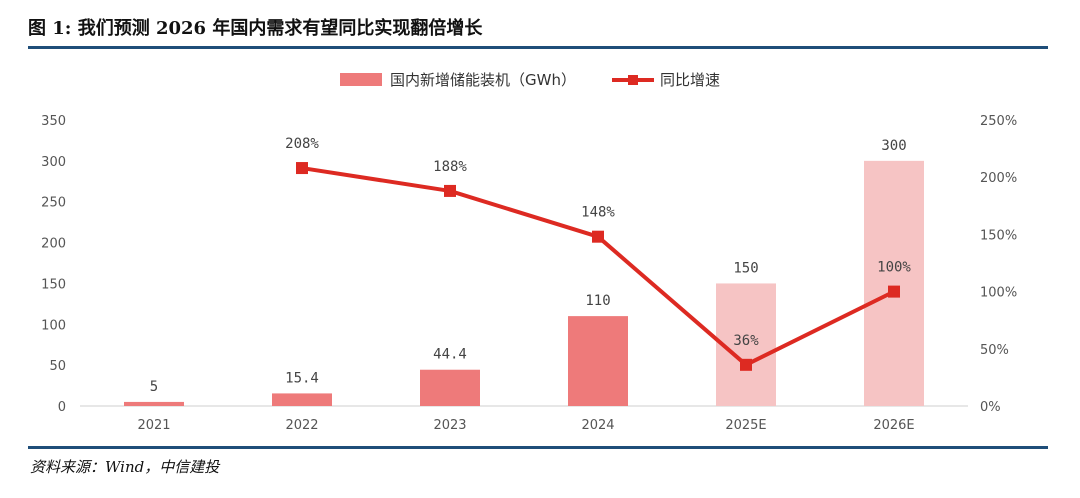 The image size is (1080, 498). What do you see at coordinates (154, 403) in the screenshot?
I see `bar-2021` at bounding box center [154, 403].